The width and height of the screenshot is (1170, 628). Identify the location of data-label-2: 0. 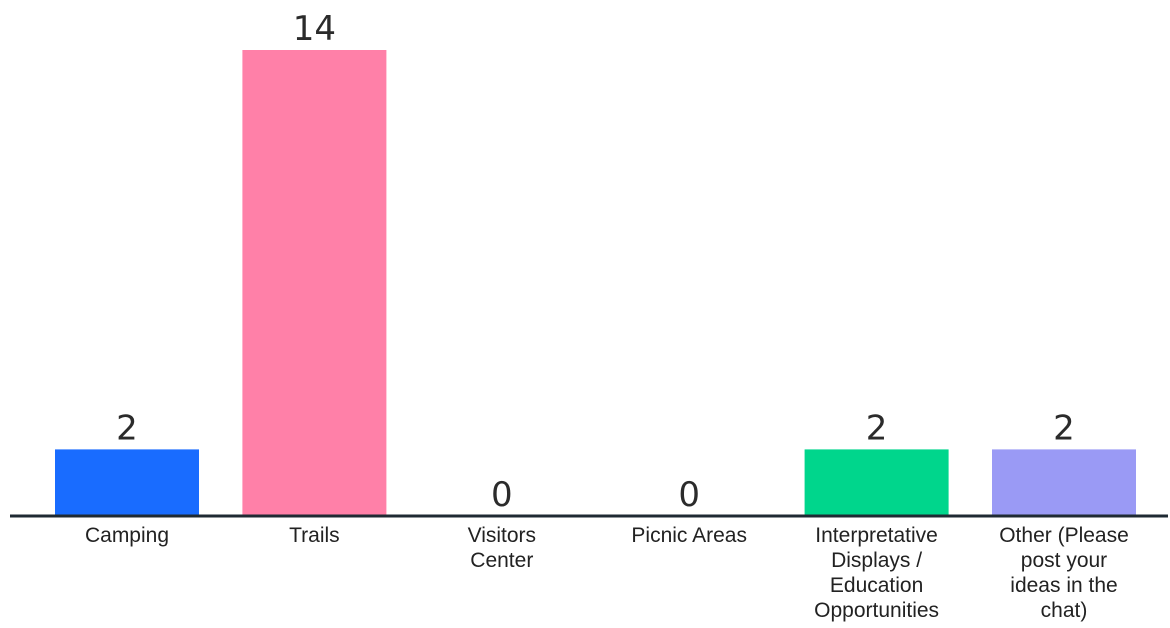
(502, 495).